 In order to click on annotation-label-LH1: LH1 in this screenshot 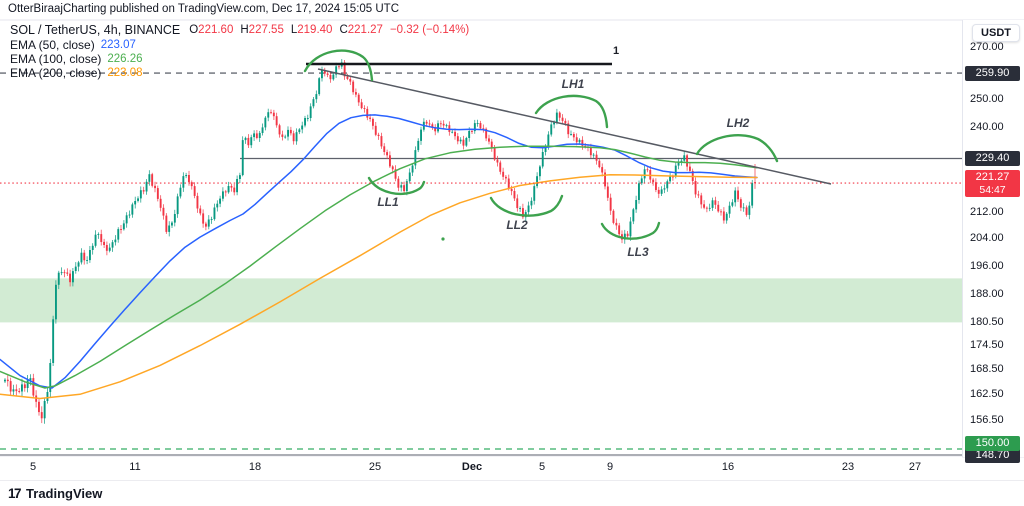, I will do `click(573, 84)`.